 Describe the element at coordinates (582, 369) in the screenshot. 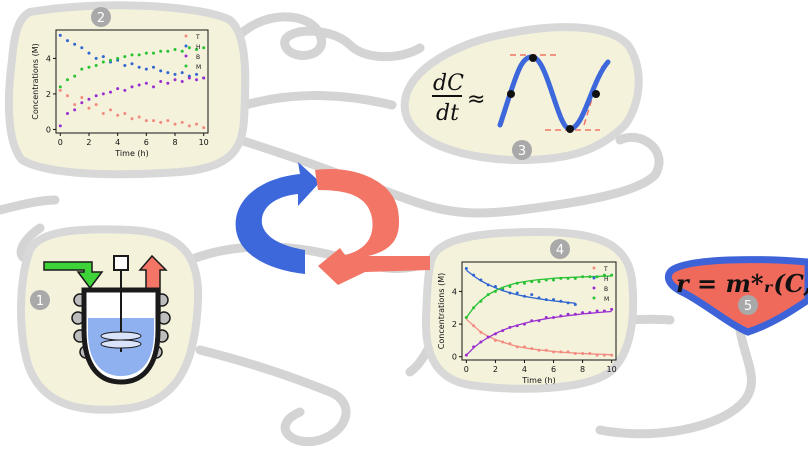

I see `x-tick-label: 8` at that location.